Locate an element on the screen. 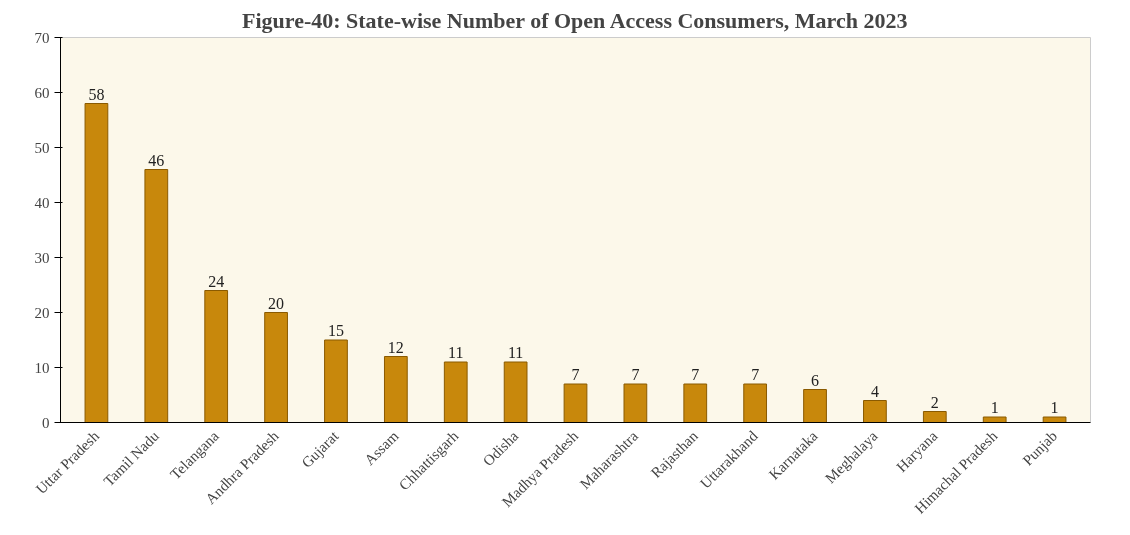  y-tick-label: 40 is located at coordinates (42, 202).